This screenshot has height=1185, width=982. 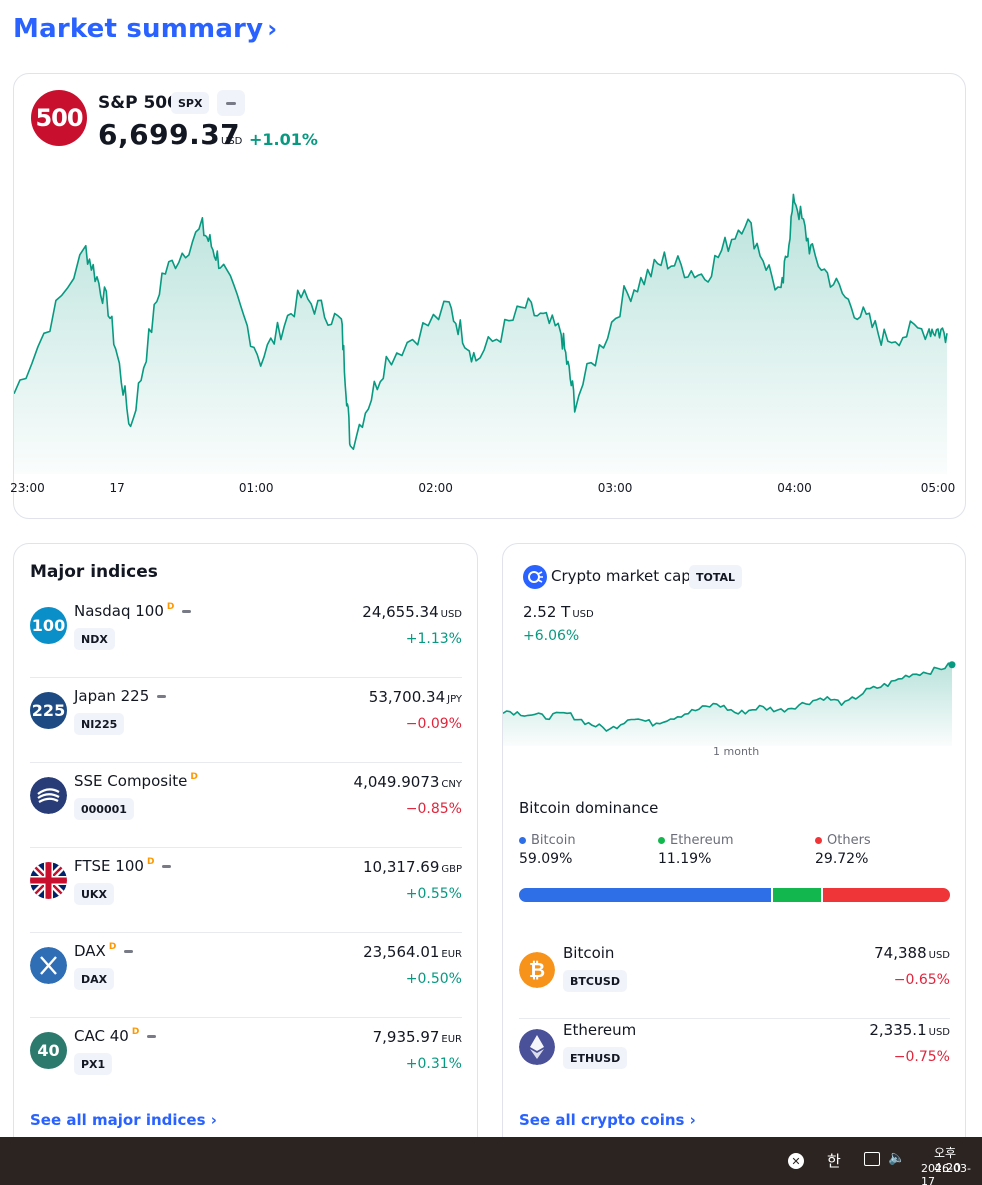 I want to click on coin-name: Bitcoin, so click(x=589, y=953).